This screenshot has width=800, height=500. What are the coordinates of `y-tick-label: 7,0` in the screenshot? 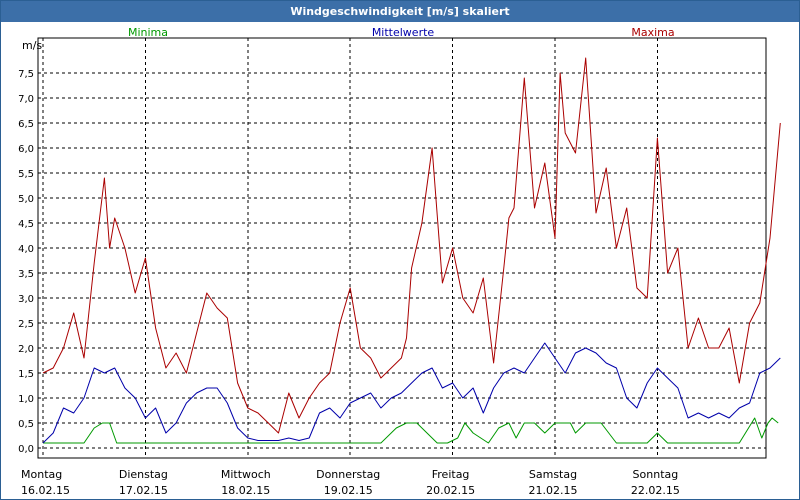 It's located at (26, 99).